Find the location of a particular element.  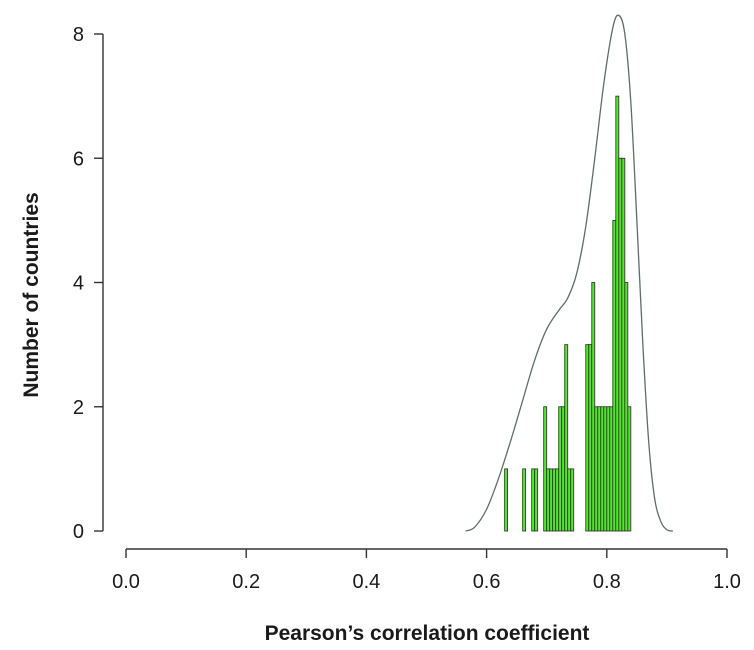

x-tick-label: 0.2 is located at coordinates (246, 582).